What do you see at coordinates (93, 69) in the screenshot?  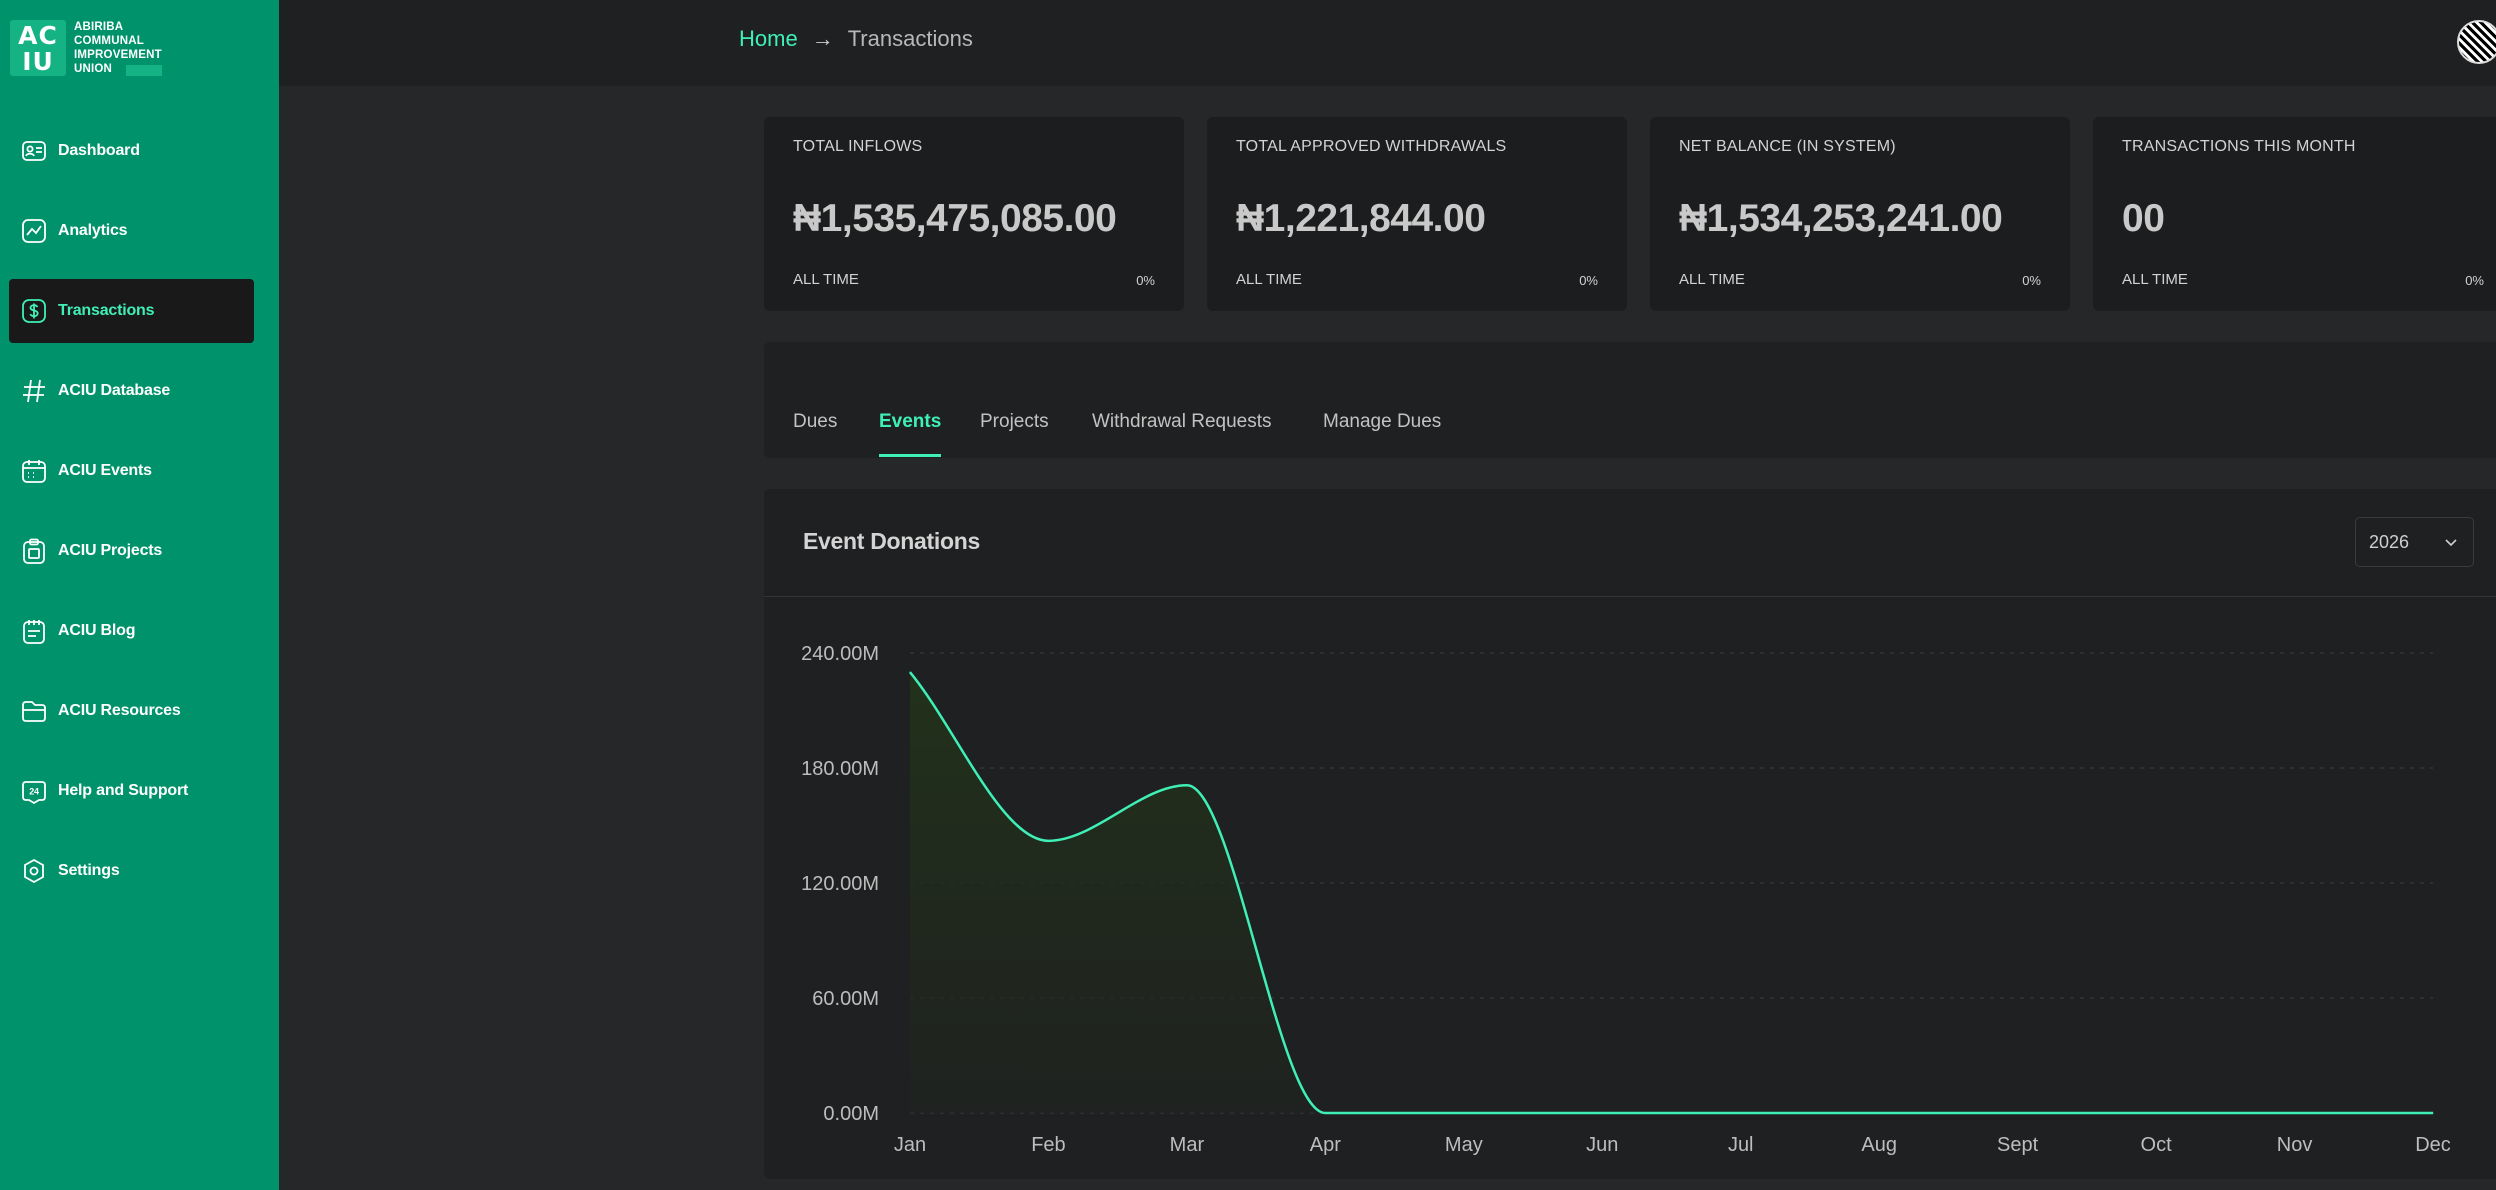 I see `logo-line: UNION` at bounding box center [93, 69].